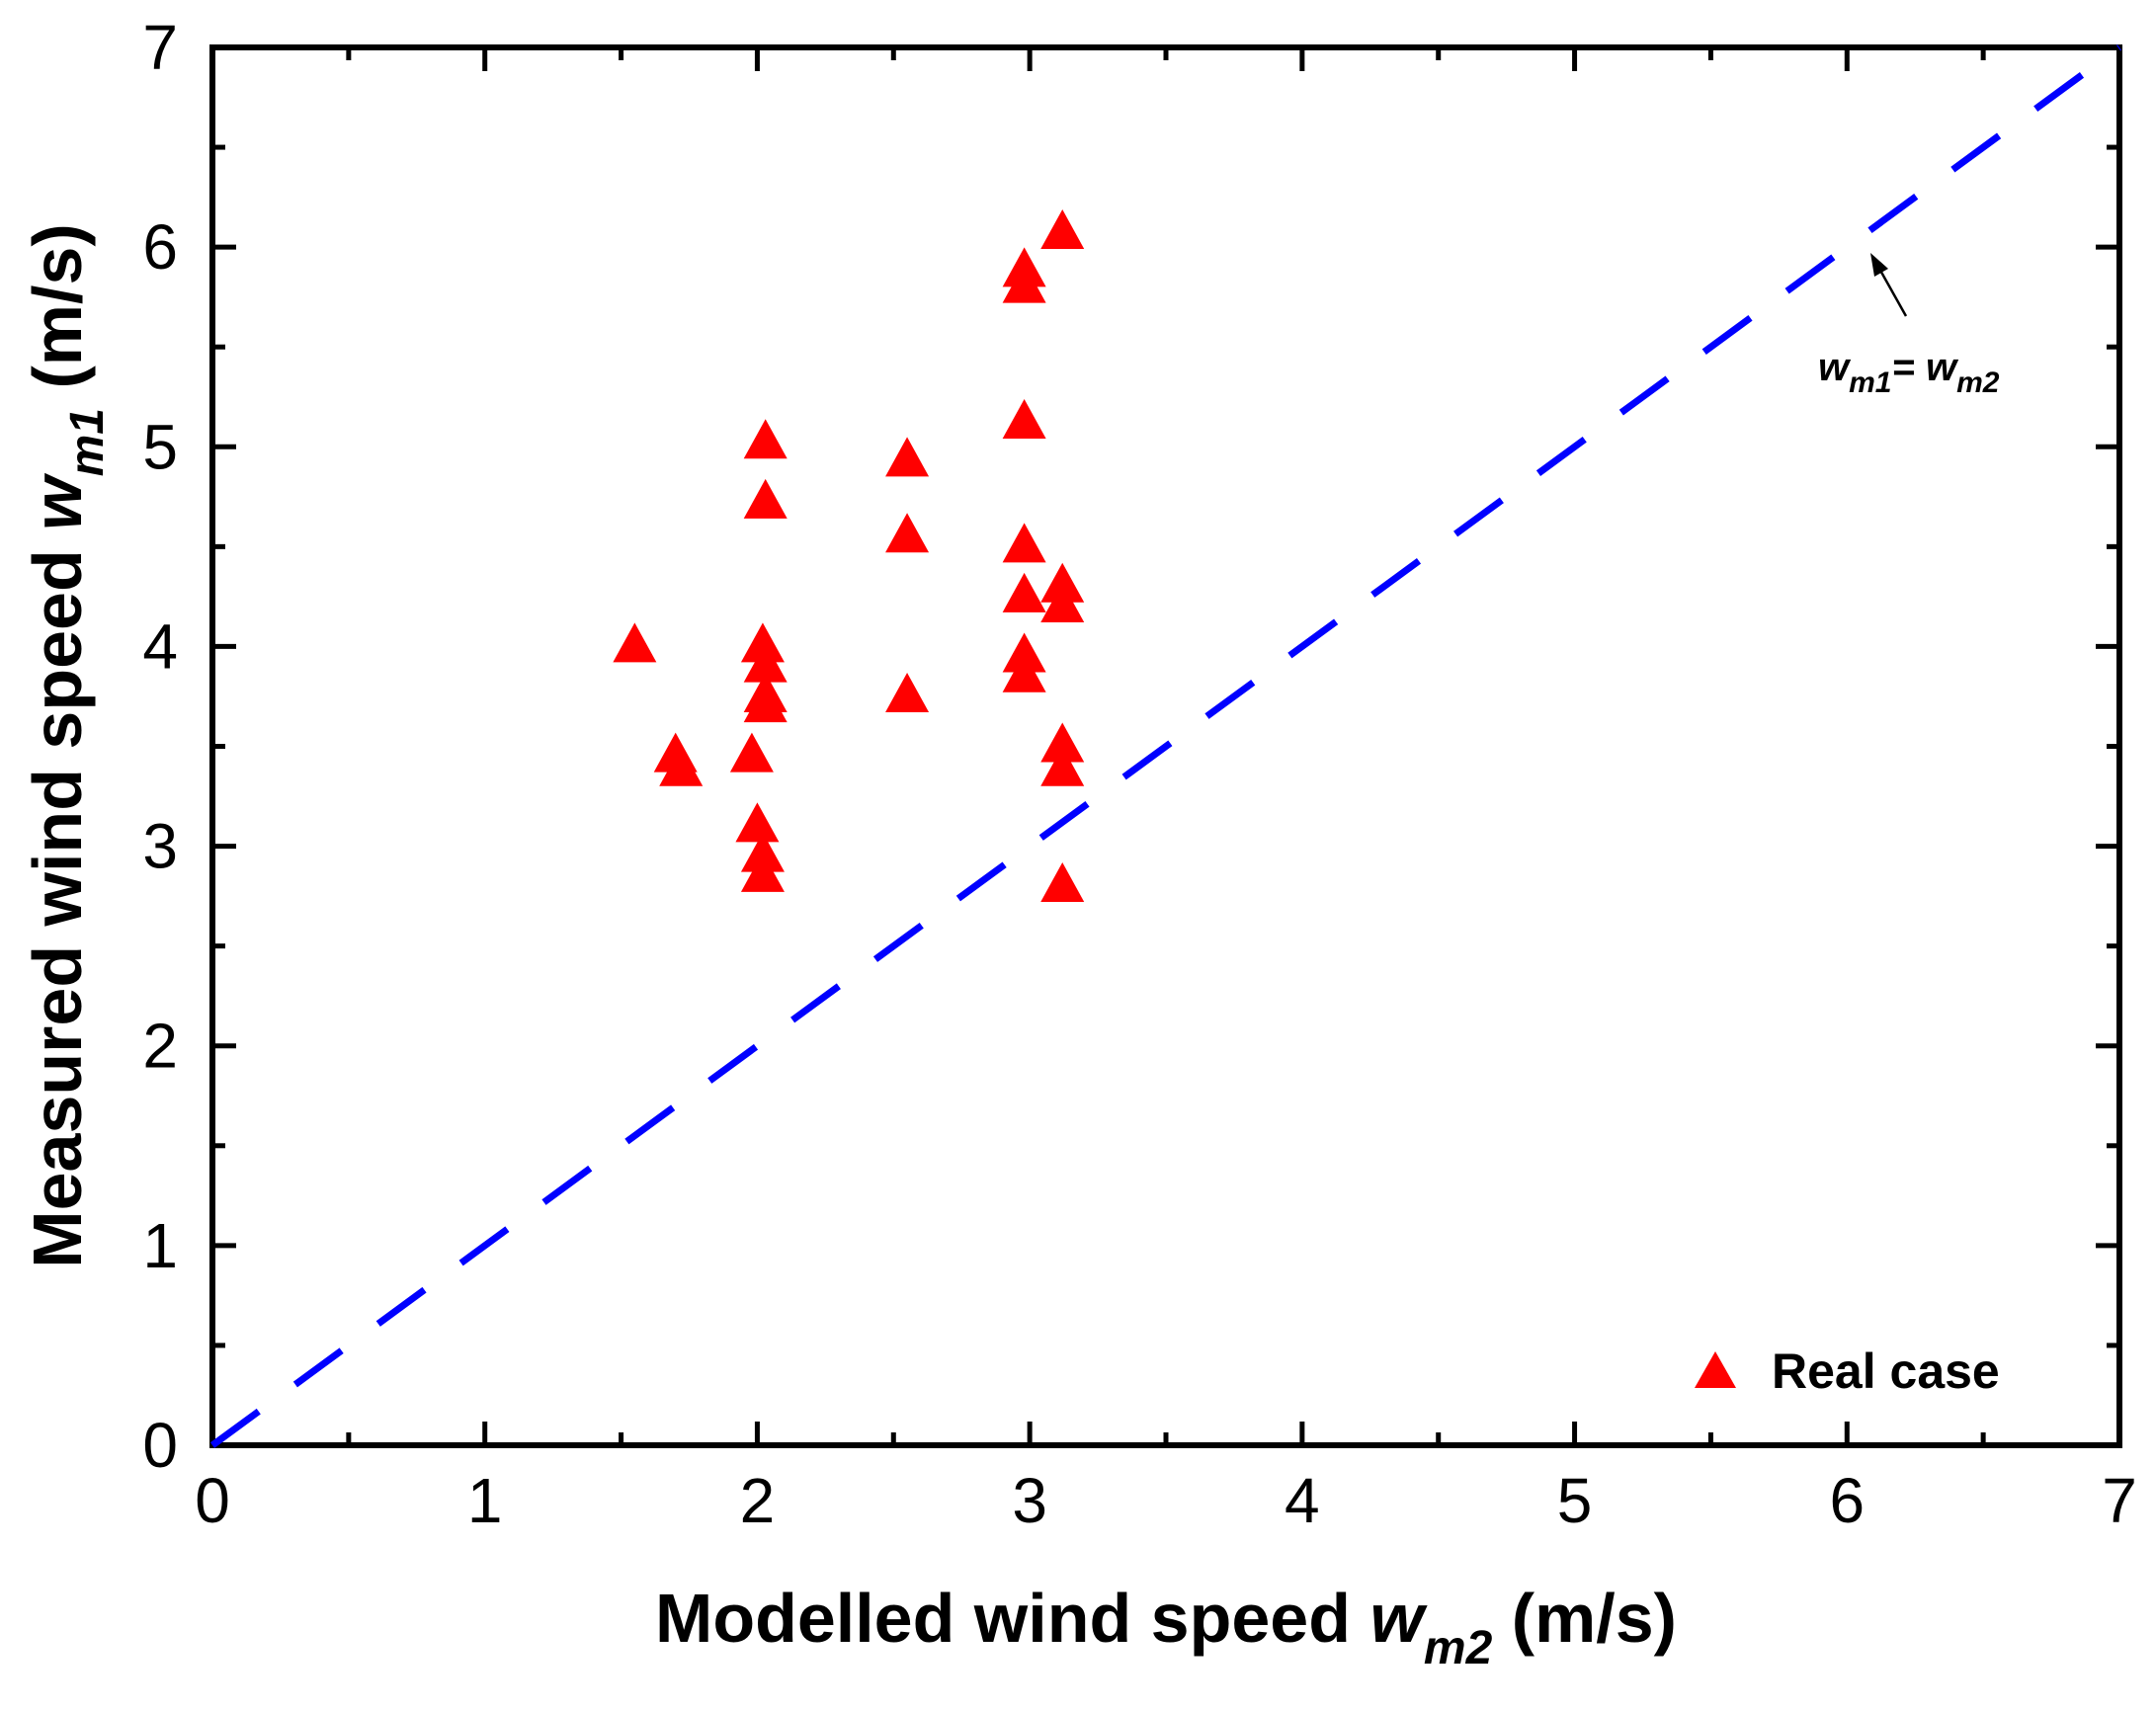 Image resolution: width=2156 pixels, height=1710 pixels. Describe the element at coordinates (1847, 1501) in the screenshot. I see `x-tick-label: 6` at that location.